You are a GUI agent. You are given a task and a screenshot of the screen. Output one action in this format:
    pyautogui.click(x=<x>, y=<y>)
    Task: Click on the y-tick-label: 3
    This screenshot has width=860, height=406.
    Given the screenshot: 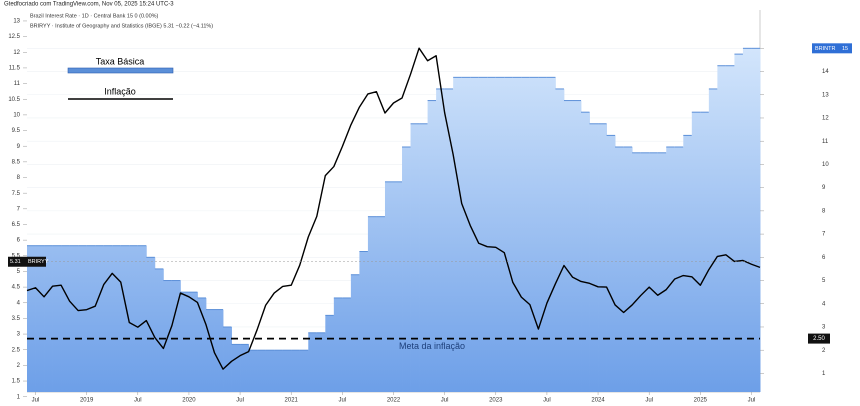 What is the action you would take?
    pyautogui.click(x=19, y=335)
    